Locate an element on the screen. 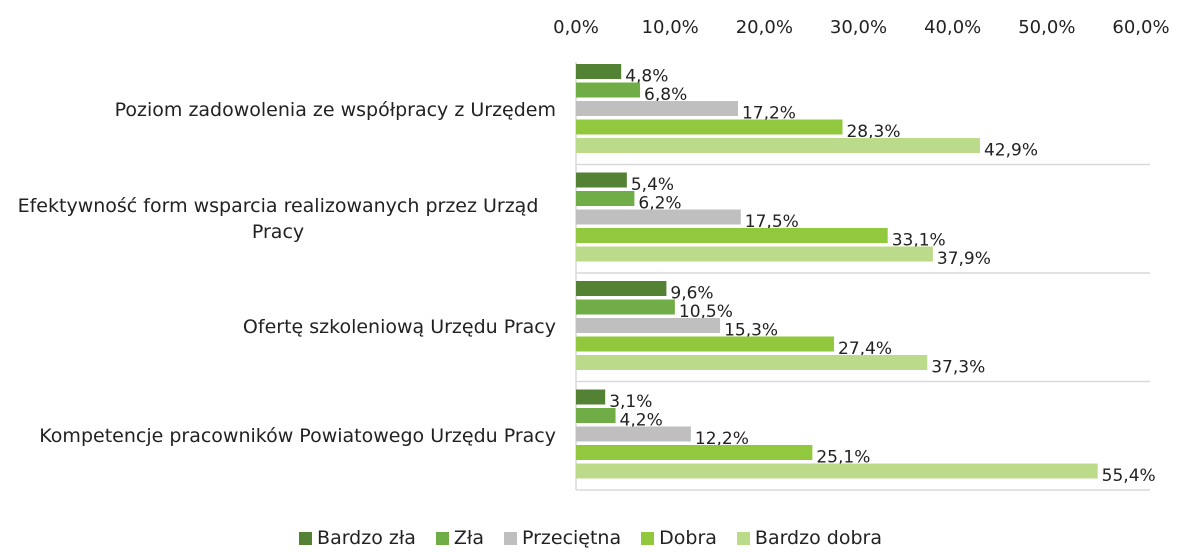 The height and width of the screenshot is (552, 1181). value-label: 25,1% is located at coordinates (843, 458).